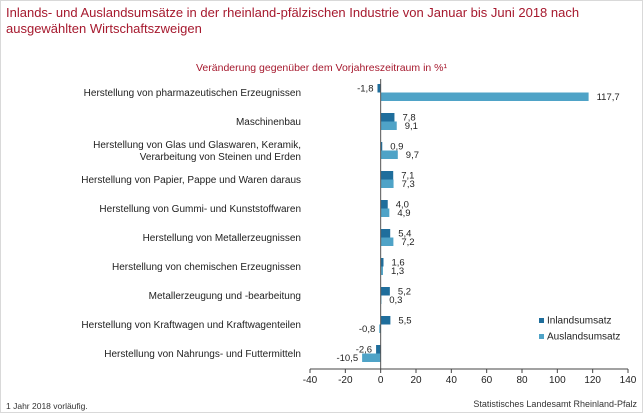 This screenshot has height=413, width=643. What do you see at coordinates (397, 271) in the screenshot?
I see `data-label: 1,3` at bounding box center [397, 271].